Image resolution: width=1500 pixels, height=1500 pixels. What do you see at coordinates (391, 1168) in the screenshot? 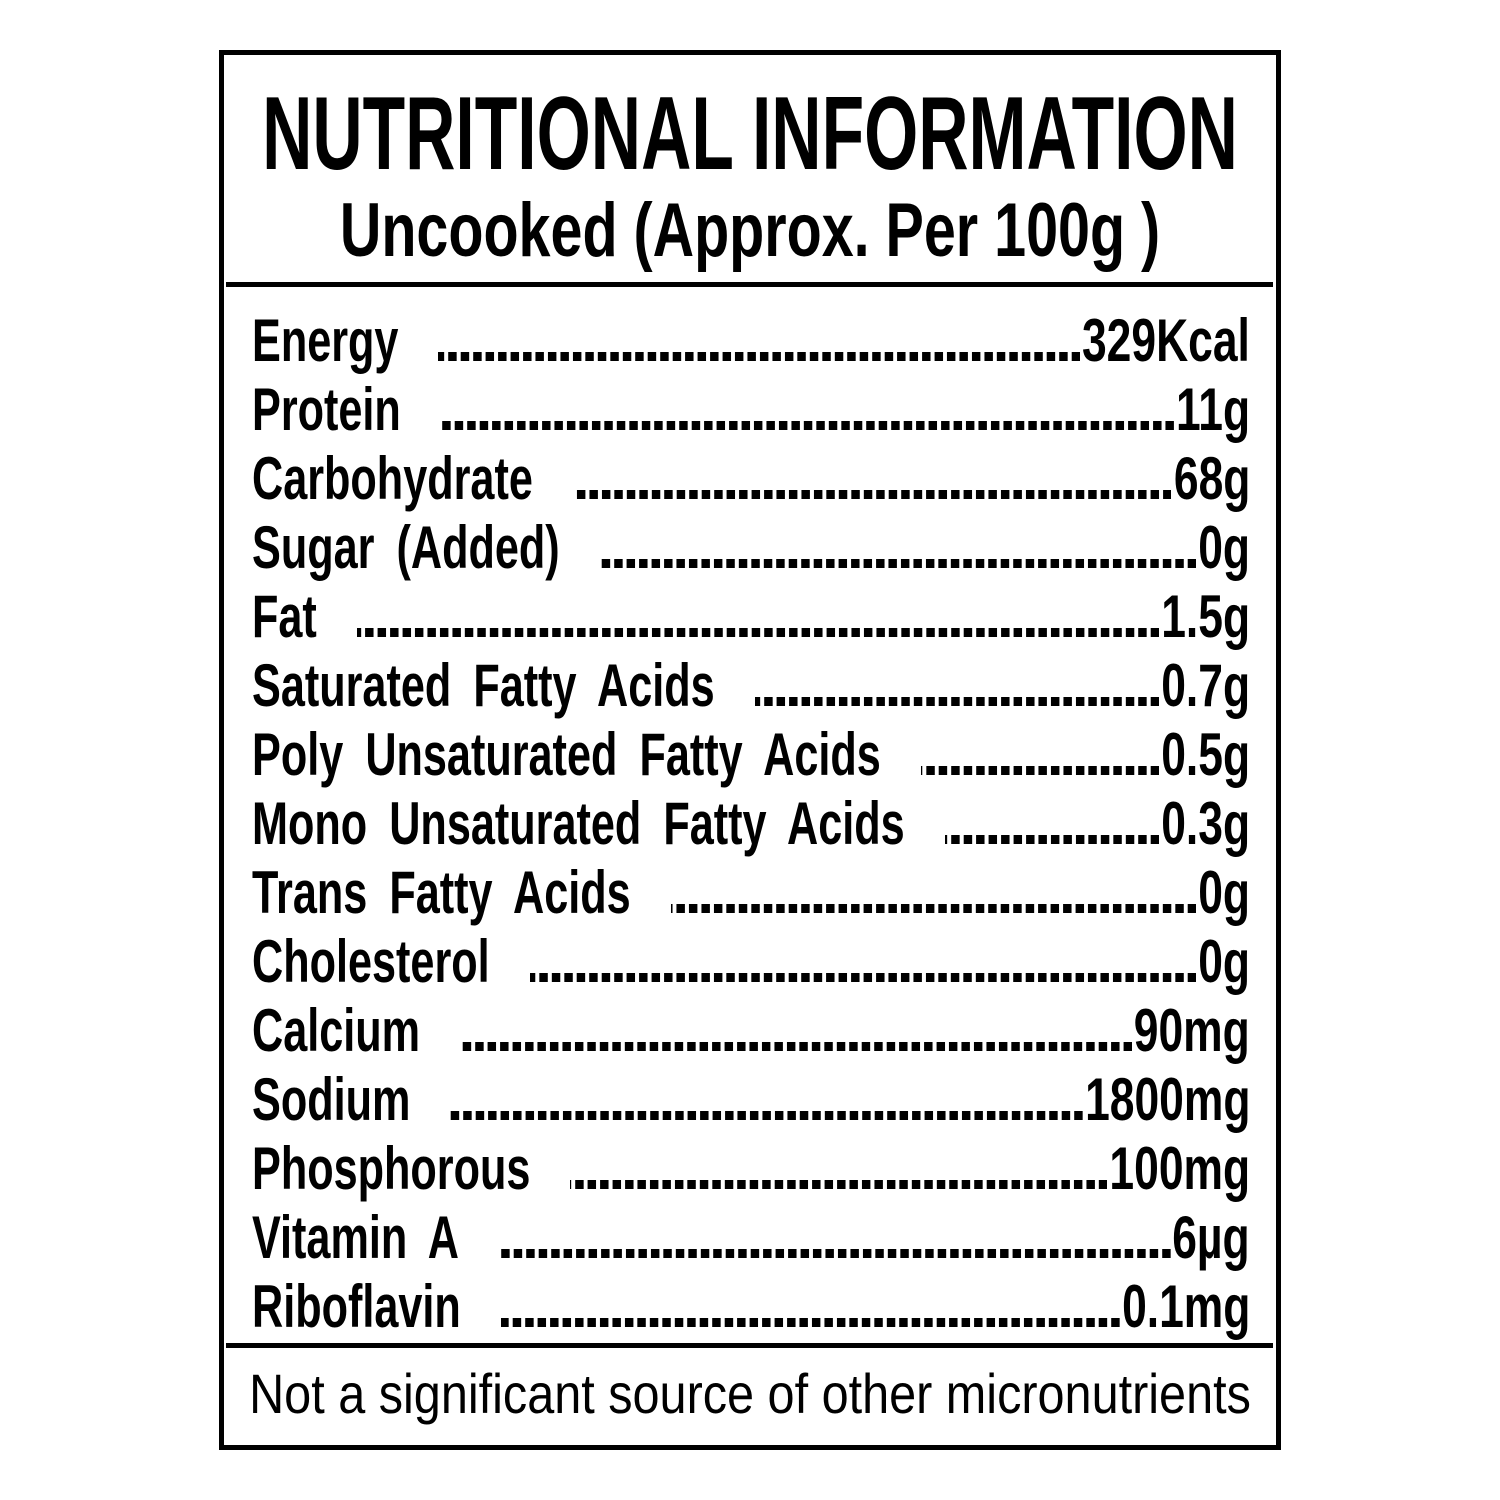
I see `nutrient-label: Phosphorous` at bounding box center [391, 1168].